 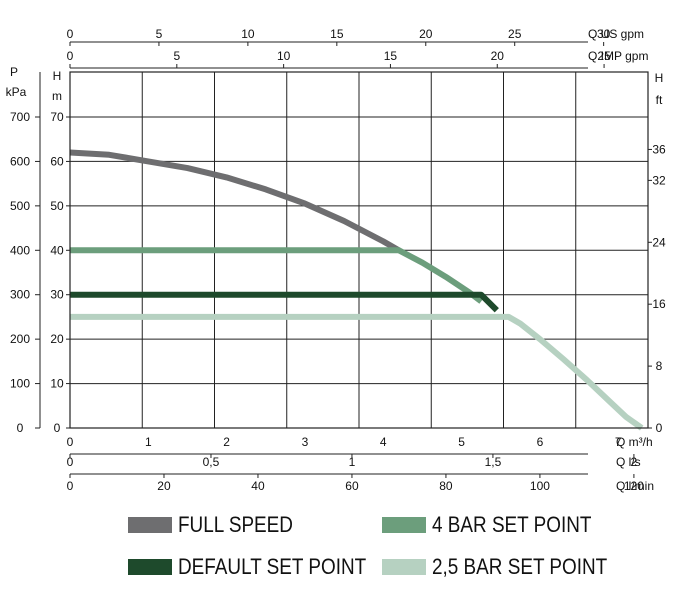 I want to click on x-tick-label-lmin: 0, so click(x=70, y=486).